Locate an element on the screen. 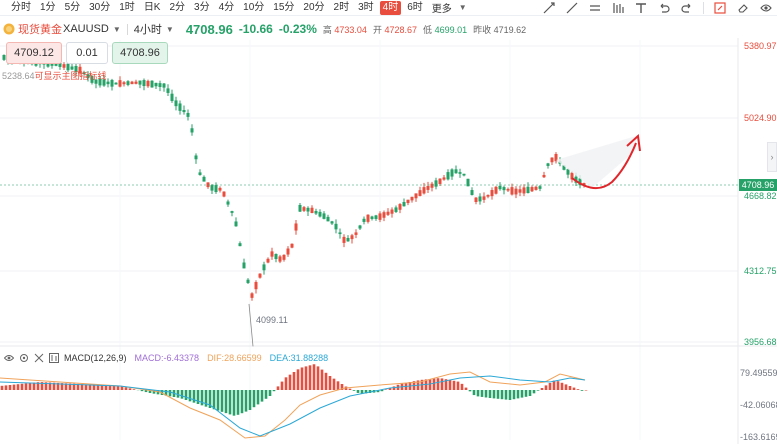 Image resolution: width=777 pixels, height=444 pixels. timeframe-1: 1分 is located at coordinates (48, 7).